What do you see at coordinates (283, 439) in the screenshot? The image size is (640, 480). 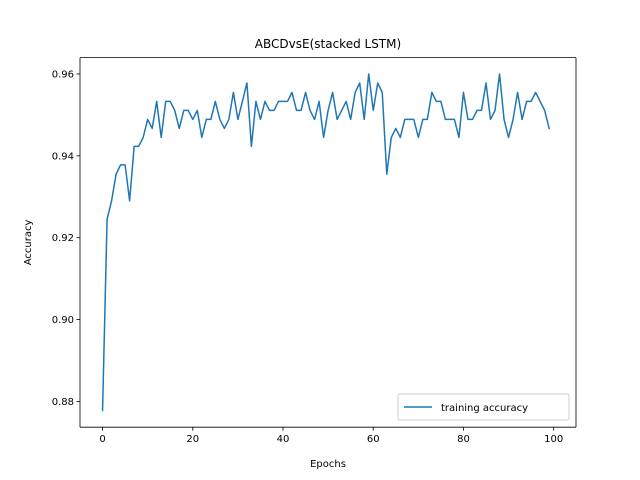 I see `x-tick-label: 40` at bounding box center [283, 439].